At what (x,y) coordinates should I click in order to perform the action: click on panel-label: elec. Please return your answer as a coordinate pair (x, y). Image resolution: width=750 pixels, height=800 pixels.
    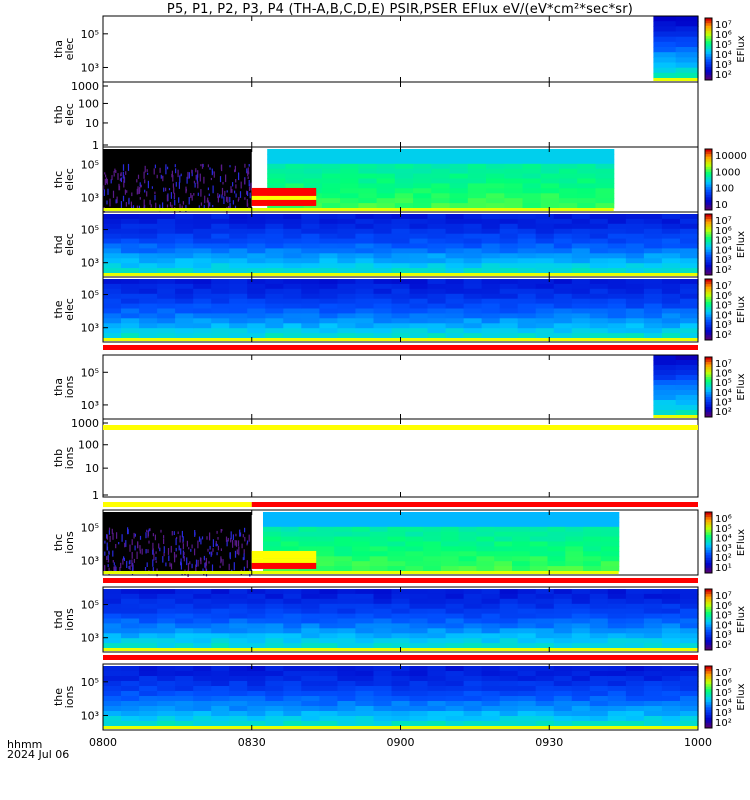
    Looking at the image, I should click on (69, 244).